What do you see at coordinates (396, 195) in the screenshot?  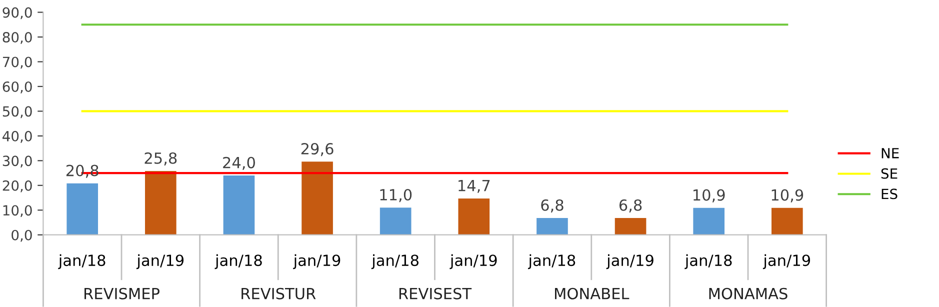 I see `data-label: 11,0` at bounding box center [396, 195].